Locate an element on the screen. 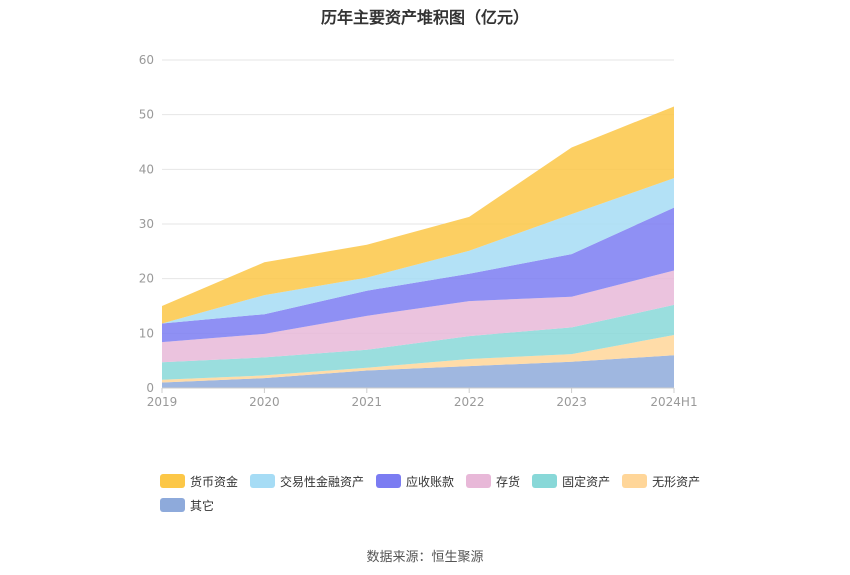 This screenshot has width=850, height=575. y-tick-label: 60 is located at coordinates (146, 60).